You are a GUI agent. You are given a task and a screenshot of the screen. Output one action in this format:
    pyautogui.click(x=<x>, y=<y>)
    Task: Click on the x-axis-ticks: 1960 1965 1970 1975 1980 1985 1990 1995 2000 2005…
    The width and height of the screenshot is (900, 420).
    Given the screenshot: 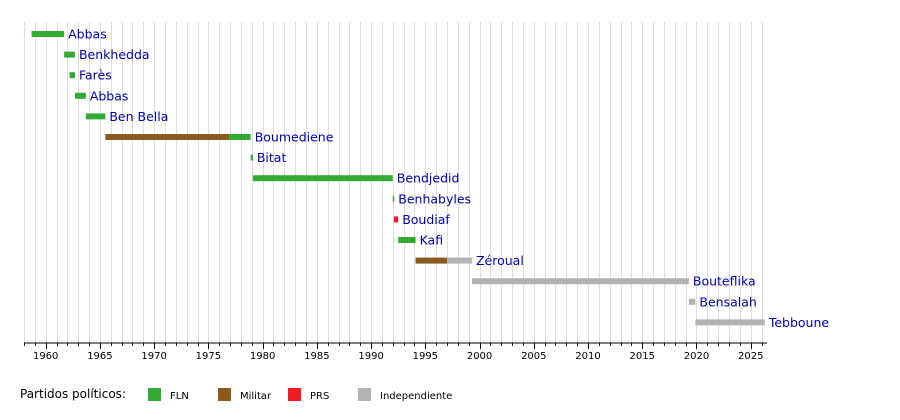 What is the action you would take?
    pyautogui.click(x=393, y=352)
    